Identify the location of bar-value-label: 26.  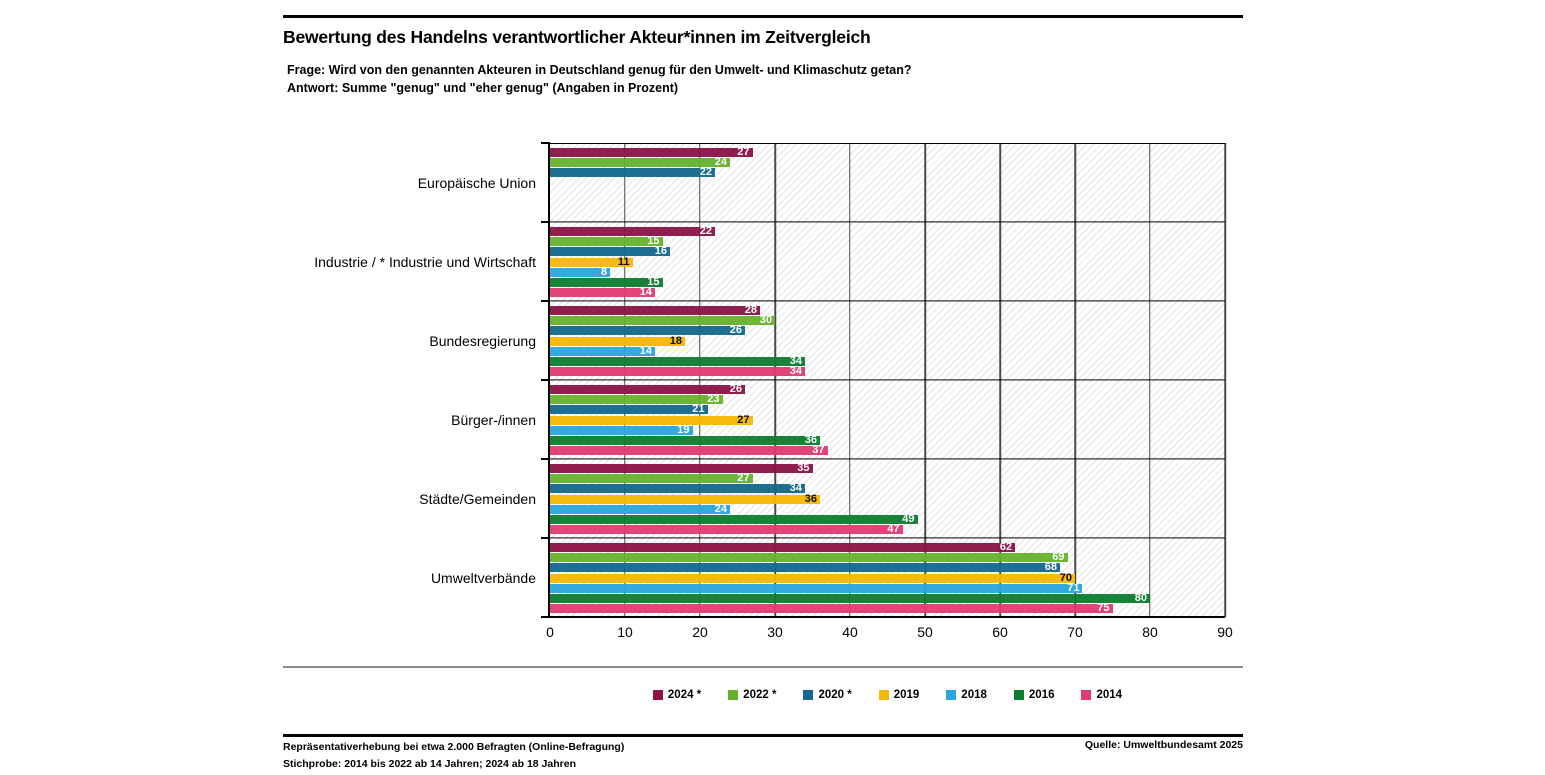
(735, 389).